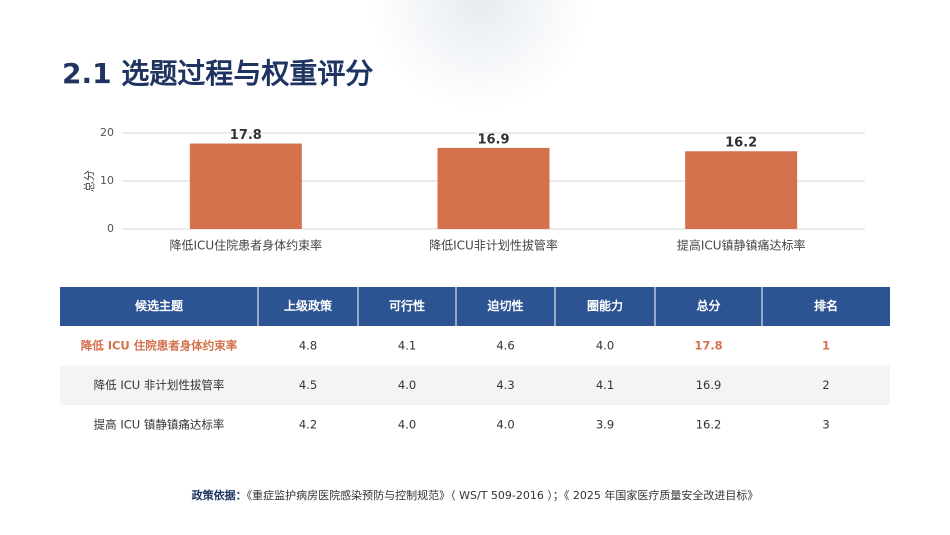 This screenshot has height=535, width=950. Describe the element at coordinates (825, 385) in the screenshot. I see `table-cell: 2` at that location.